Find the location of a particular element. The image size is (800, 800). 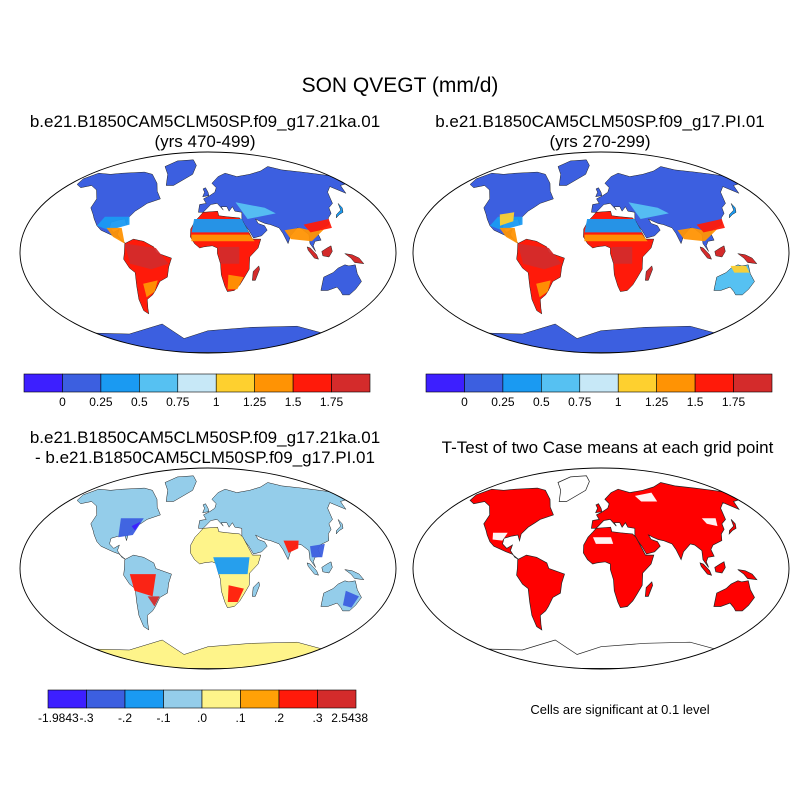

colorbar-tick-label: .0 is located at coordinates (202, 718).